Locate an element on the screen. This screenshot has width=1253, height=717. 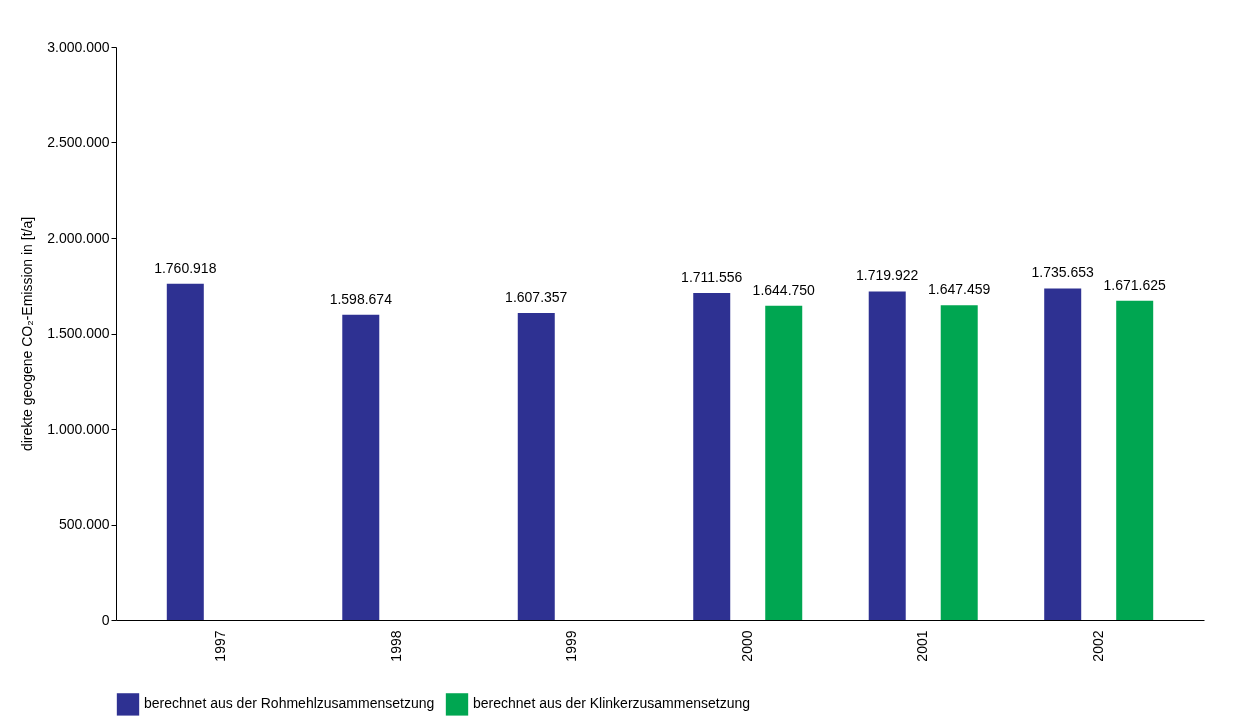
data-label: 1.607.357 is located at coordinates (536, 296).